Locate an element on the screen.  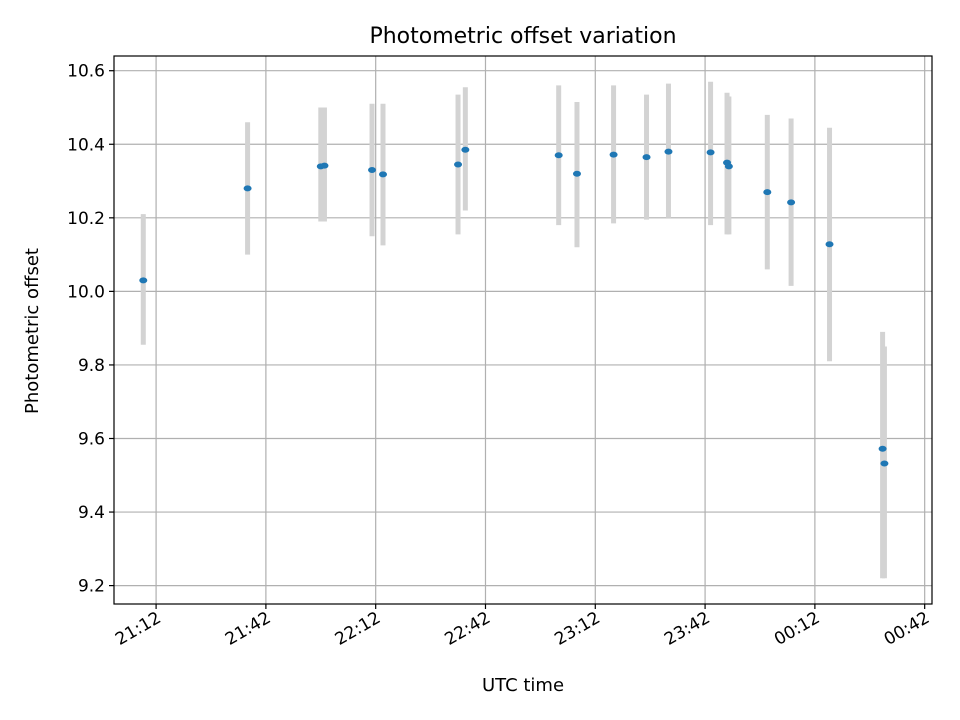
y-axis-label: Photometric offset is located at coordinates (32, 331).